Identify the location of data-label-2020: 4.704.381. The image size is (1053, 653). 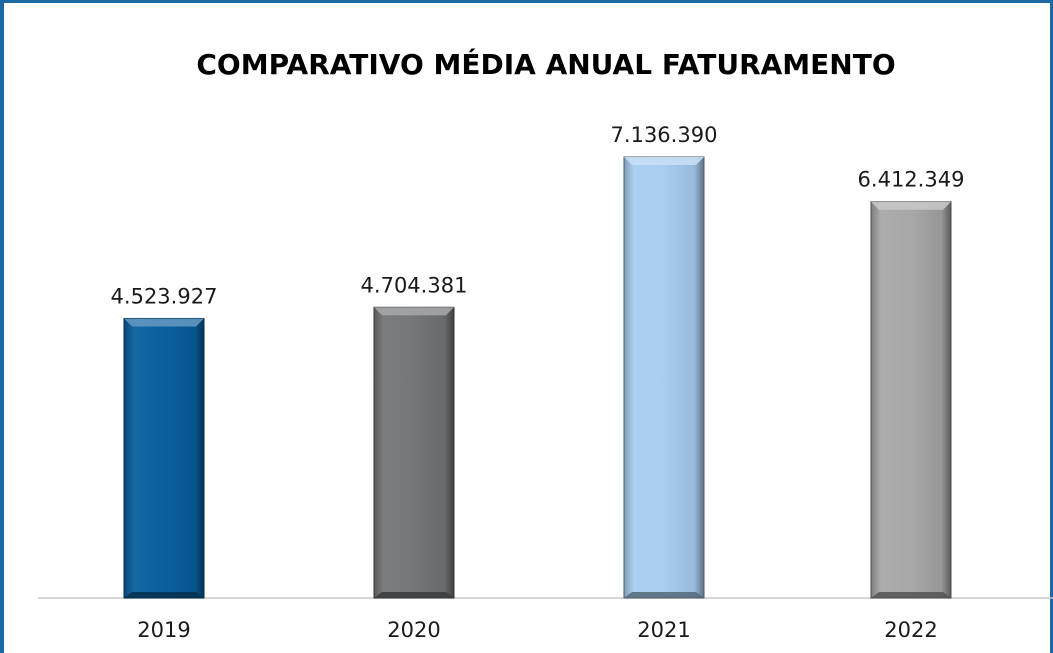
(414, 285).